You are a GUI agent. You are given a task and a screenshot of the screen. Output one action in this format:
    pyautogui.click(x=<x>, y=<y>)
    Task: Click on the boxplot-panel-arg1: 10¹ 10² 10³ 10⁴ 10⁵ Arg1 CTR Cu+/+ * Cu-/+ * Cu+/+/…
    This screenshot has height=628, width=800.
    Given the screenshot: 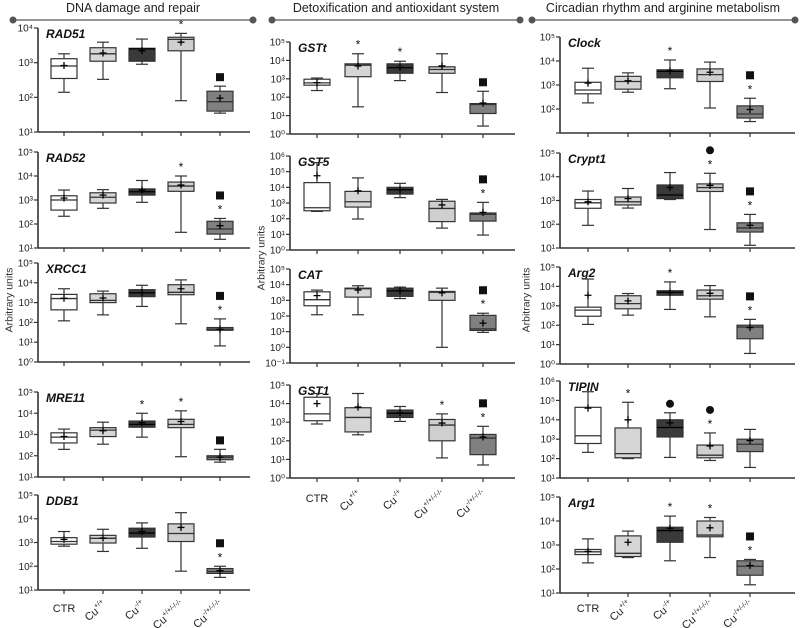 What is the action you would take?
    pyautogui.click(x=667, y=560)
    